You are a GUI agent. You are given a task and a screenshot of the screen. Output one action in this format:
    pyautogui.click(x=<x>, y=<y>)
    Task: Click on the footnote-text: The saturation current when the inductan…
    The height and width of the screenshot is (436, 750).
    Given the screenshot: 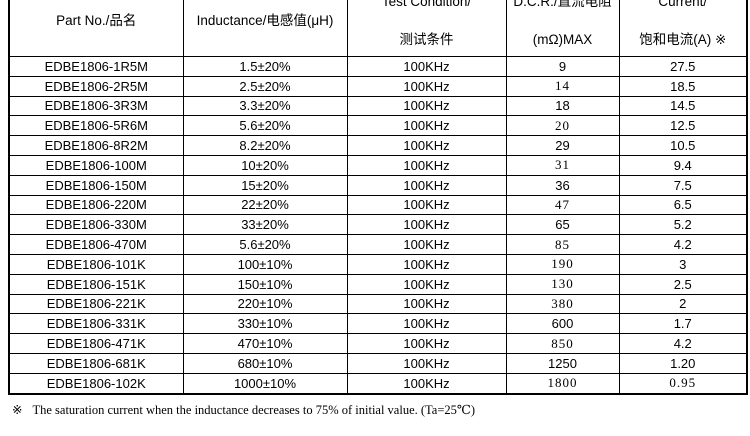 What is the action you would take?
    pyautogui.click(x=254, y=410)
    